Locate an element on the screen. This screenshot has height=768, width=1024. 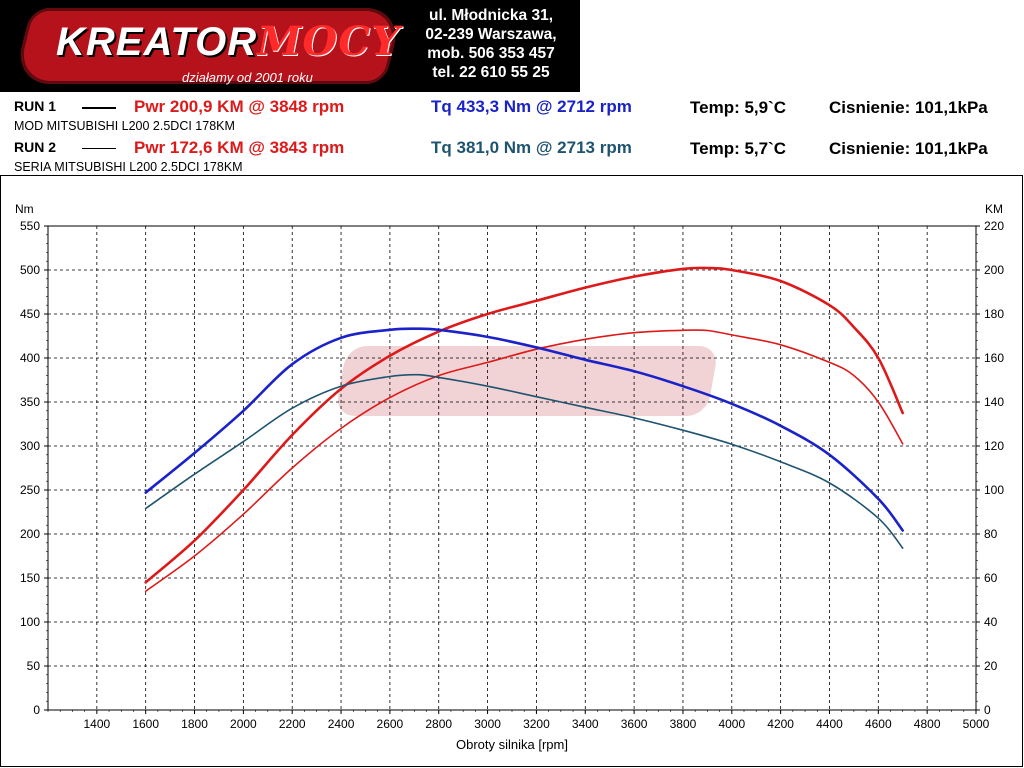
x-tick-label: 2000 is located at coordinates (243, 724).